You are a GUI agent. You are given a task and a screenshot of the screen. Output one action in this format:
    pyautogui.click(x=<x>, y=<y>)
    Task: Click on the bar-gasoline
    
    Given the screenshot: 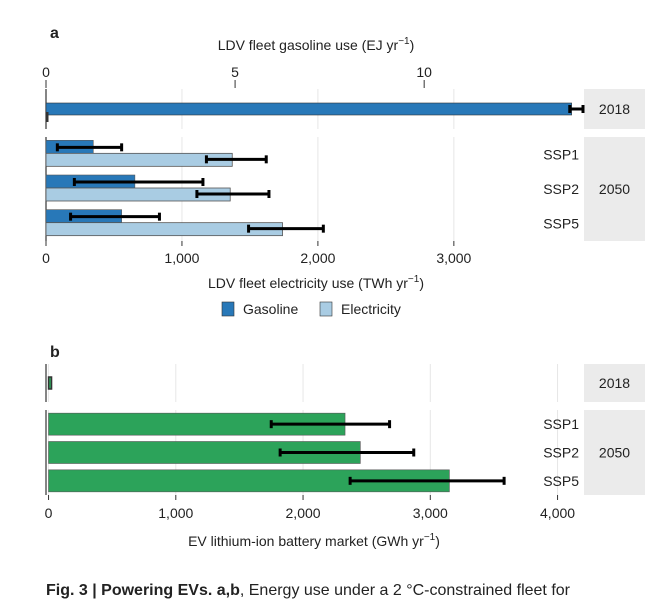 What is the action you would take?
    pyautogui.click(x=308, y=109)
    